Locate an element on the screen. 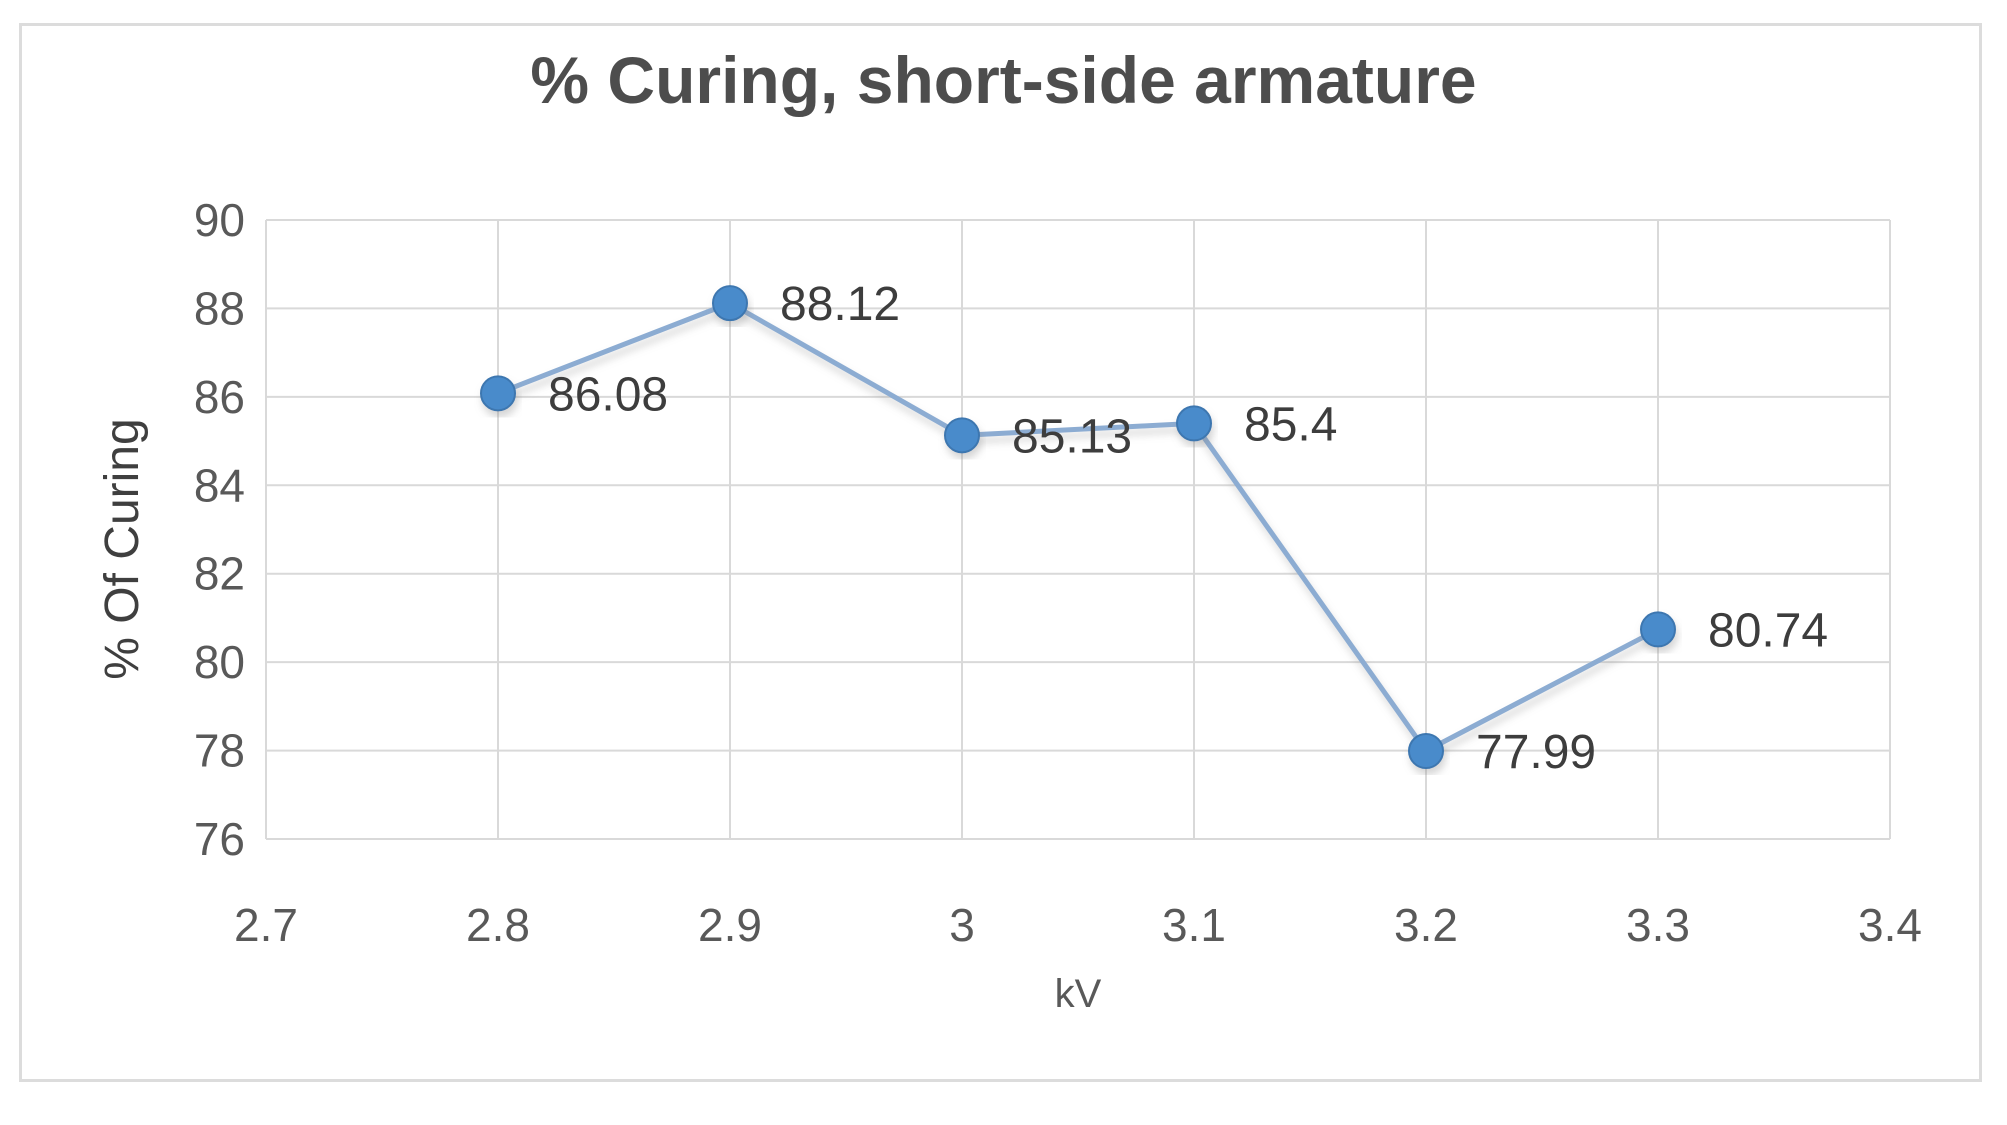 The height and width of the screenshot is (1125, 2007). x-axis-title: kV is located at coordinates (1078, 994).